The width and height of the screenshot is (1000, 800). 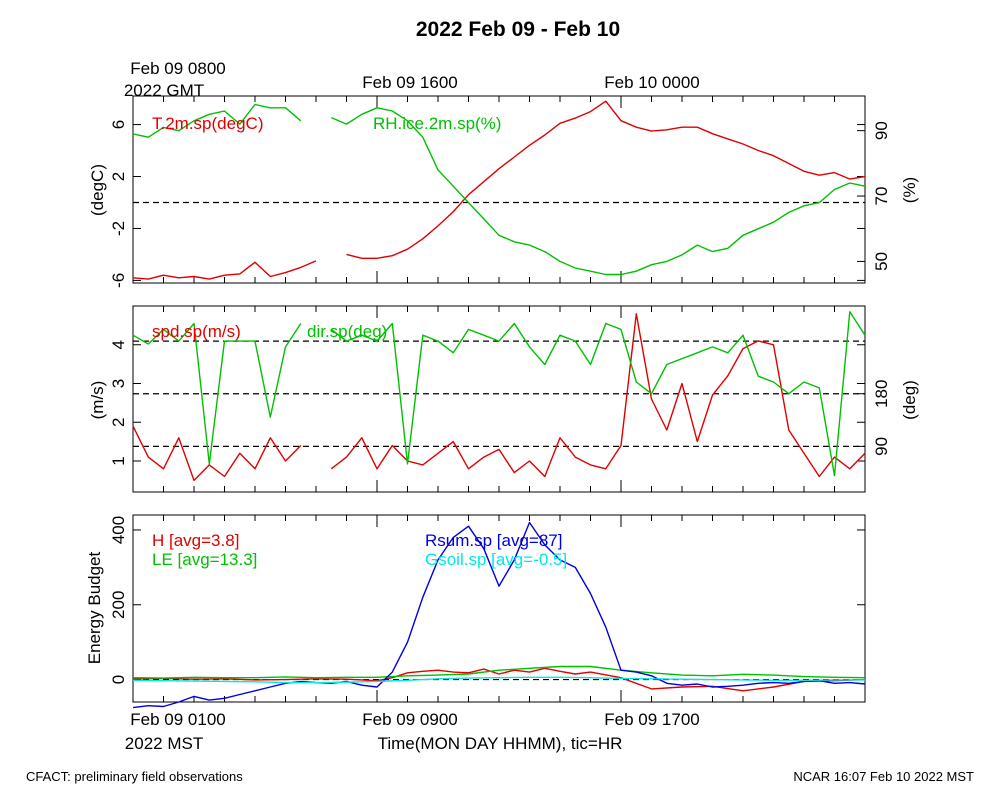 I want to click on top-time-label-3: Feb 10 0000, so click(x=651, y=82).